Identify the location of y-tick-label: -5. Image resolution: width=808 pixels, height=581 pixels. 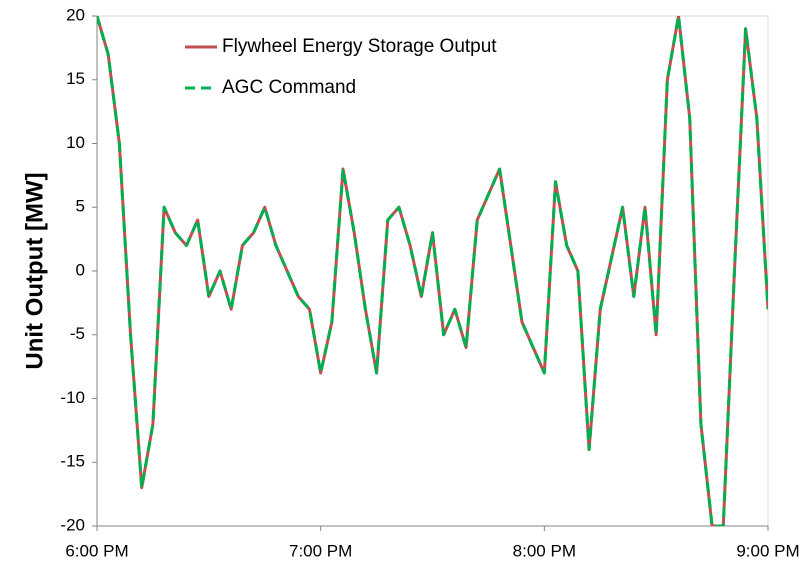
(77, 333).